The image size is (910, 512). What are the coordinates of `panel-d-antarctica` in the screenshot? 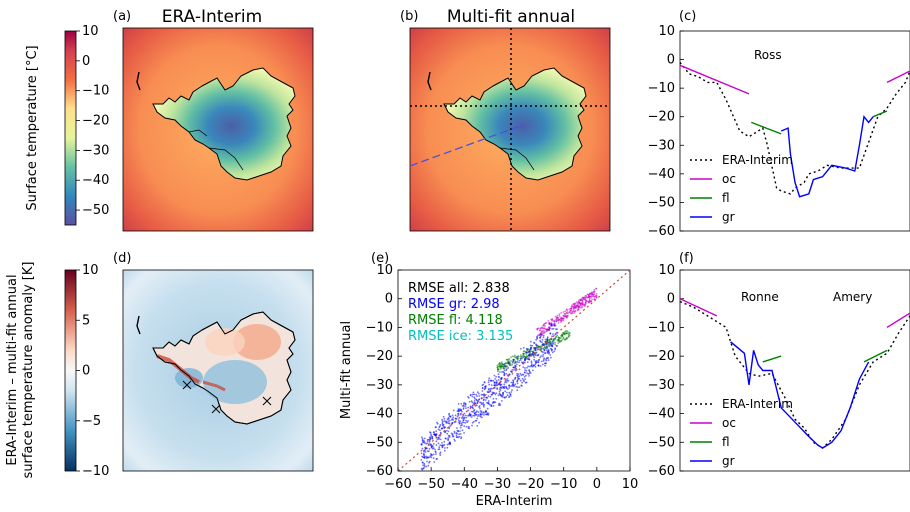 It's located at (216, 368).